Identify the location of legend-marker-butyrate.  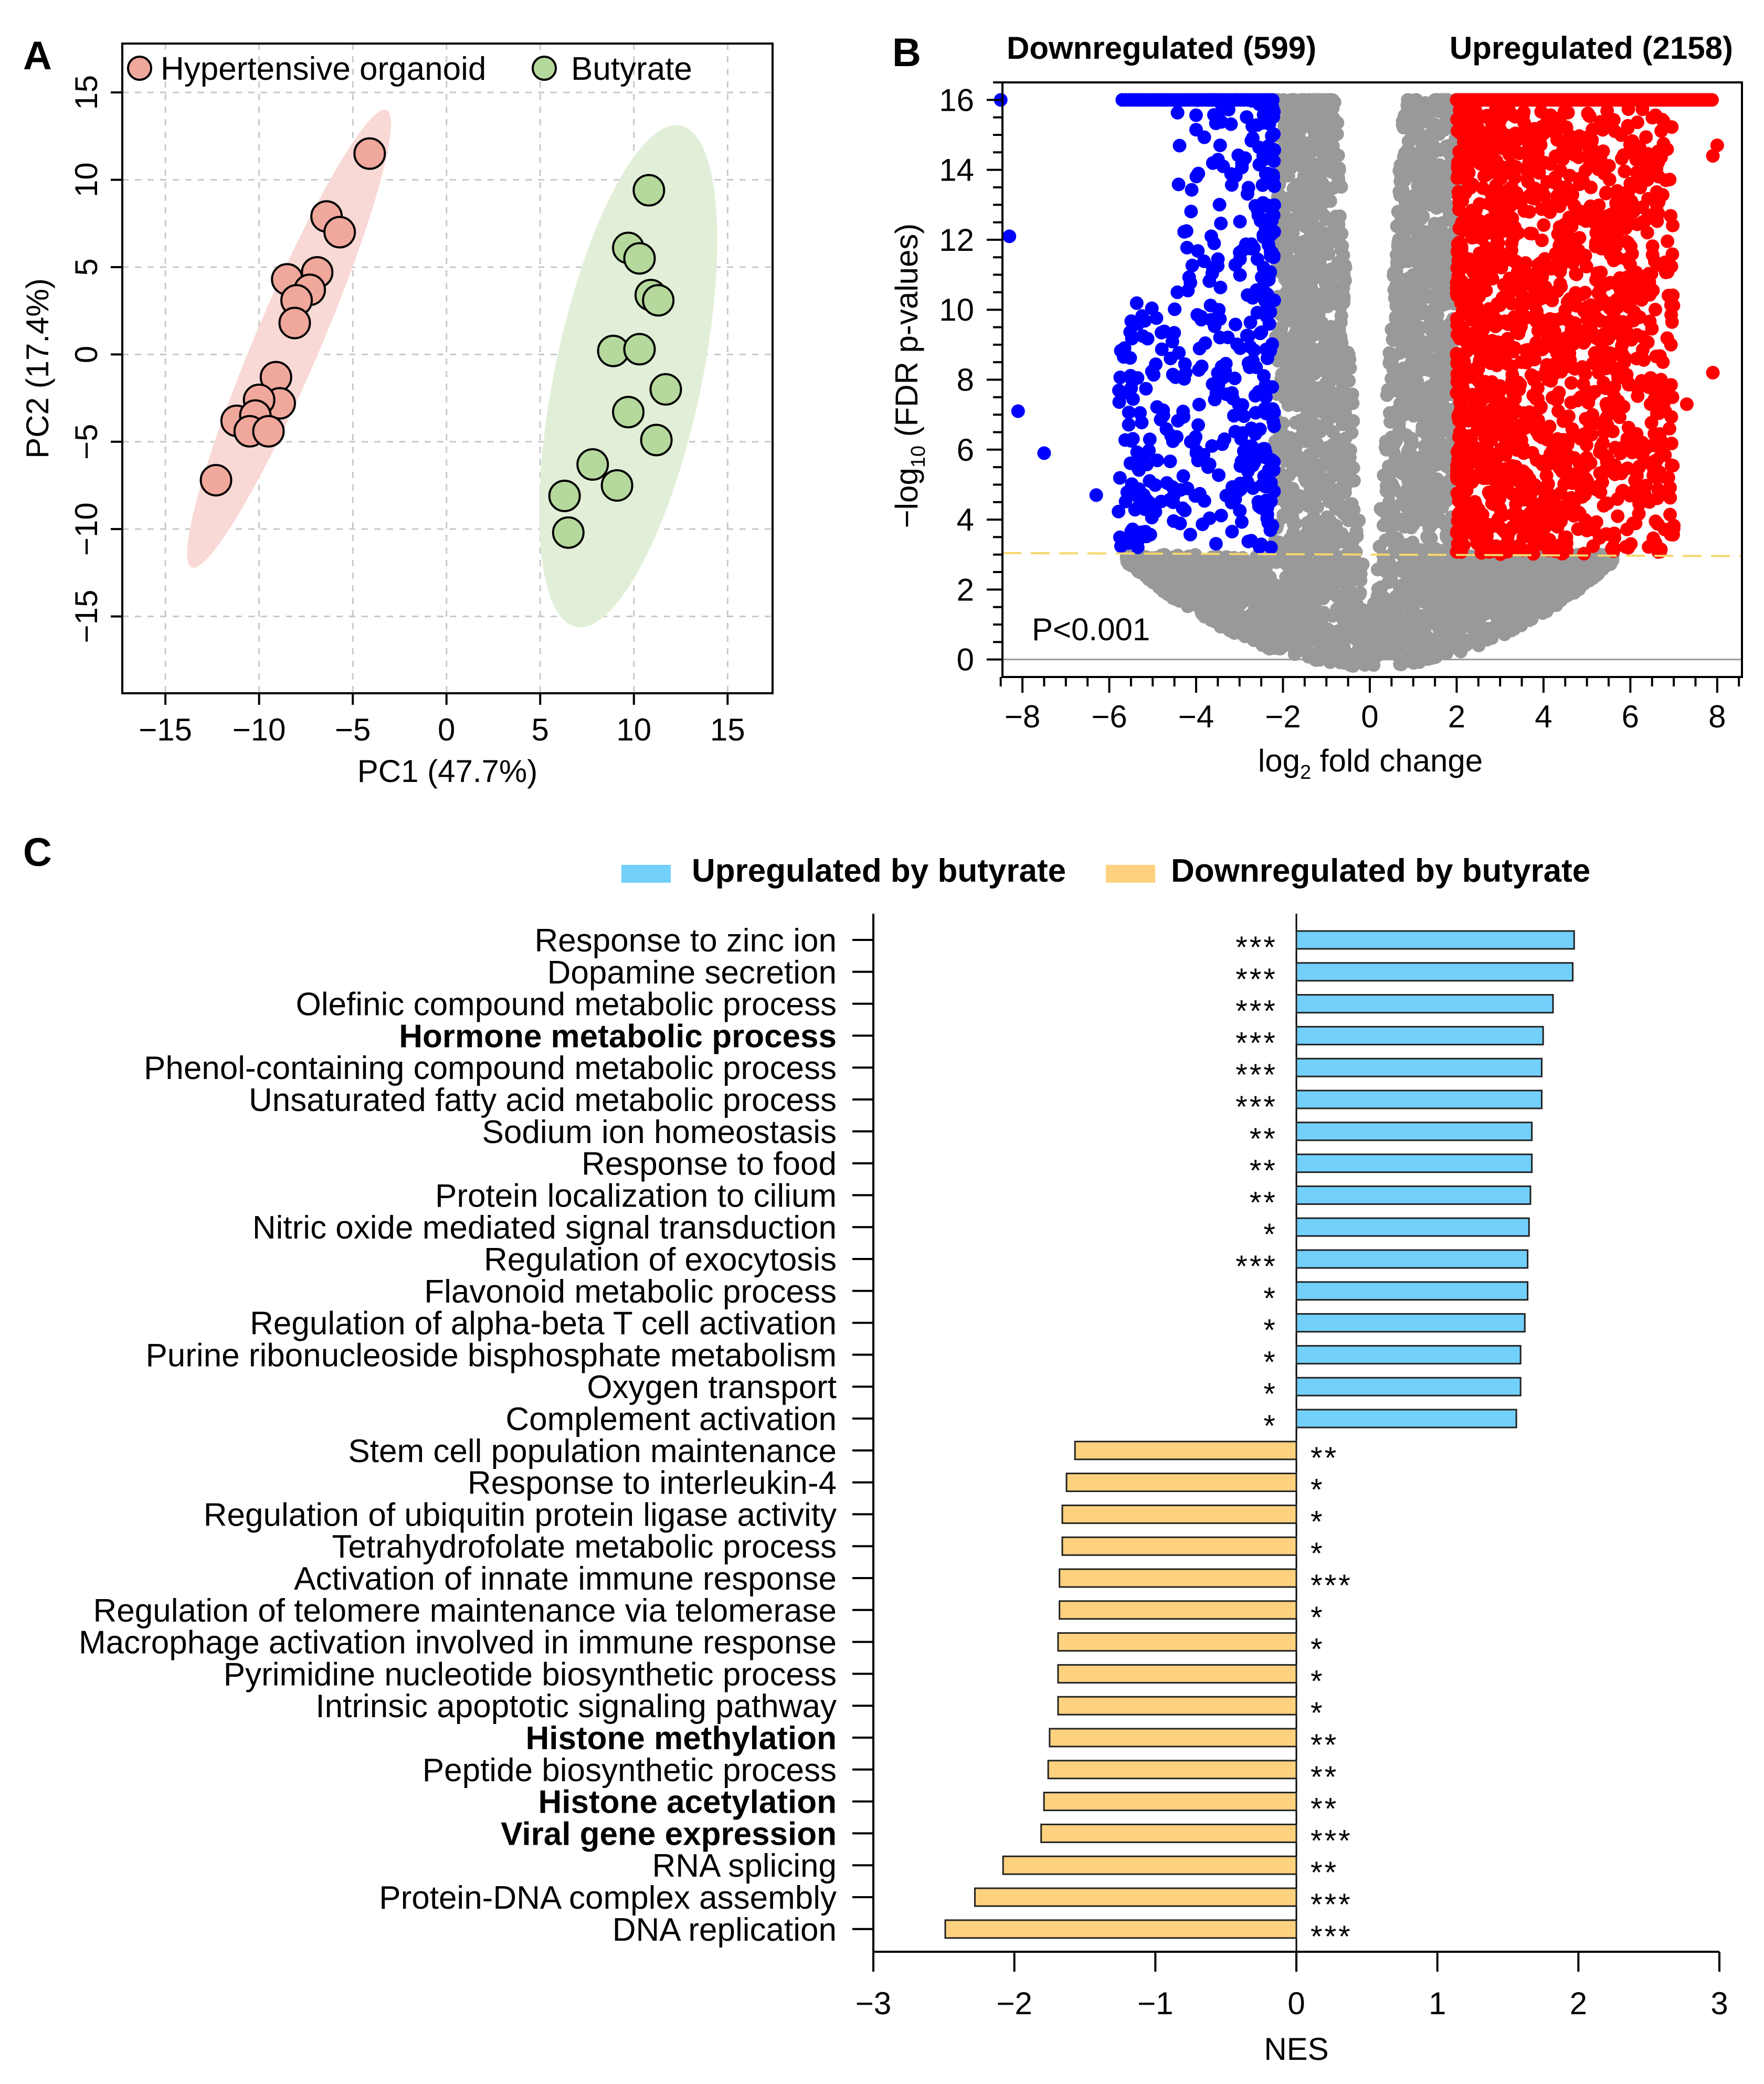
(544, 69).